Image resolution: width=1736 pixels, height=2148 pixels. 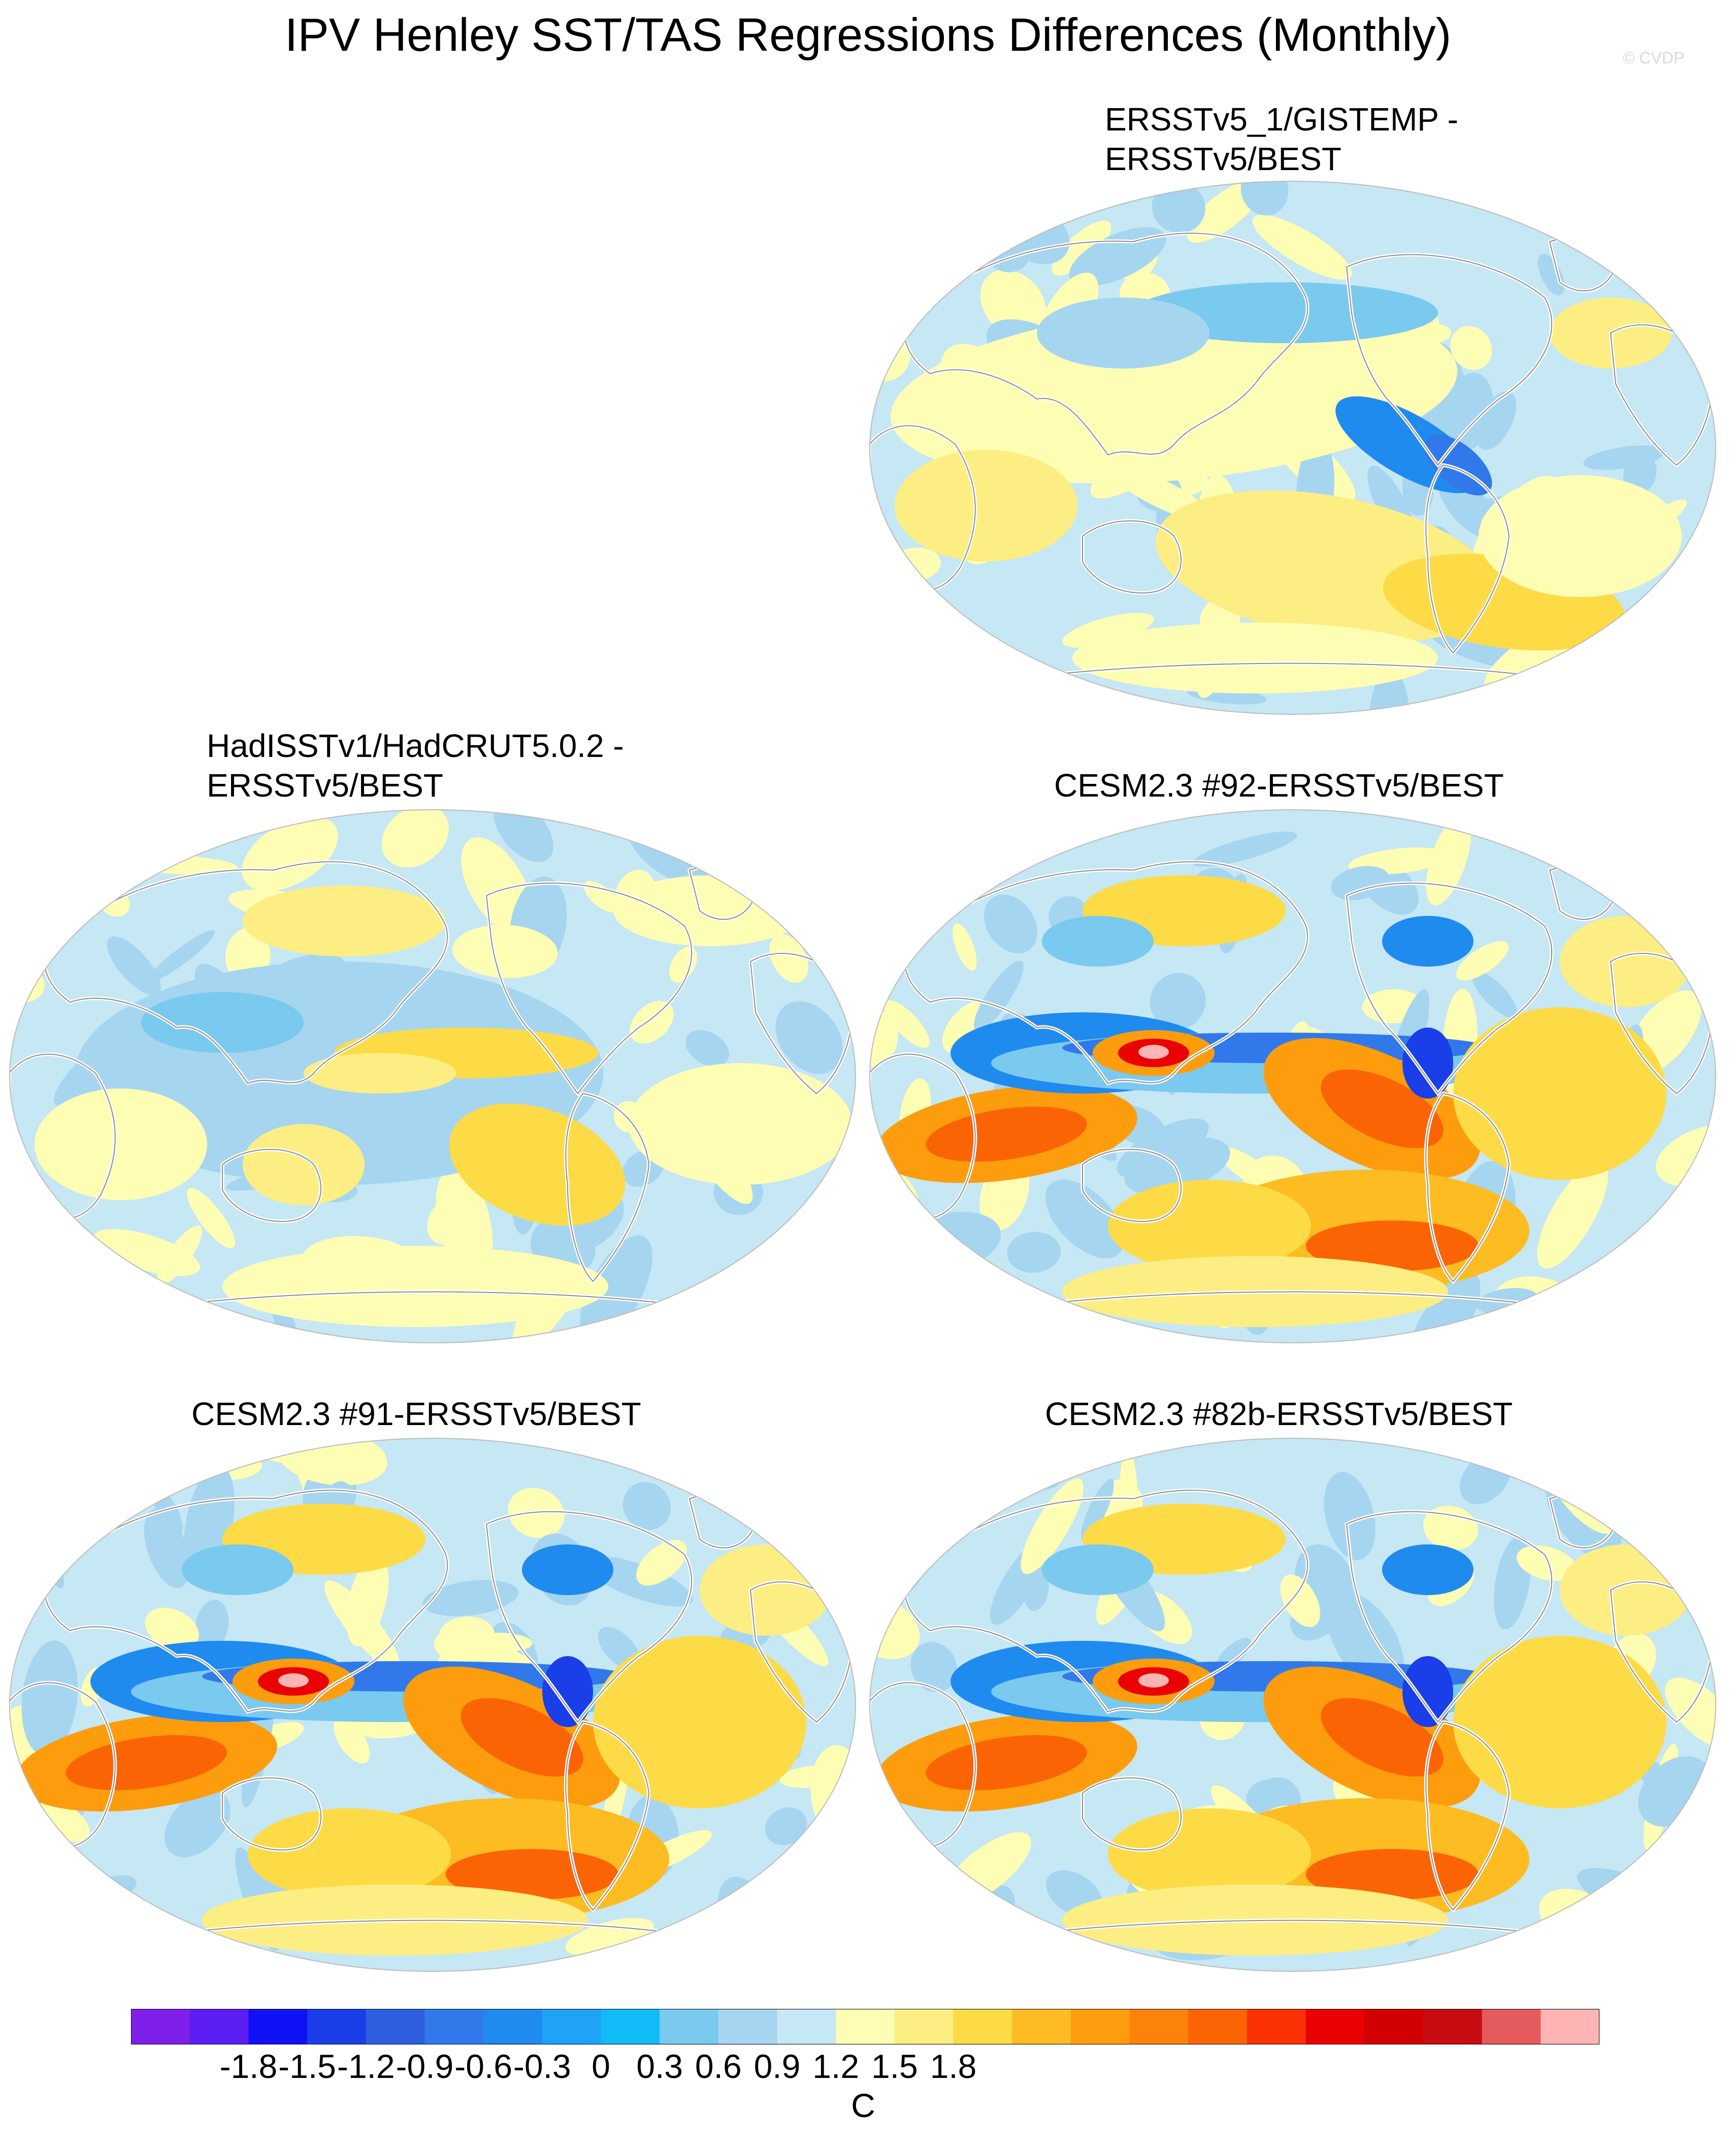 I want to click on colorbar-tick-label: 1.8, so click(x=953, y=2066).